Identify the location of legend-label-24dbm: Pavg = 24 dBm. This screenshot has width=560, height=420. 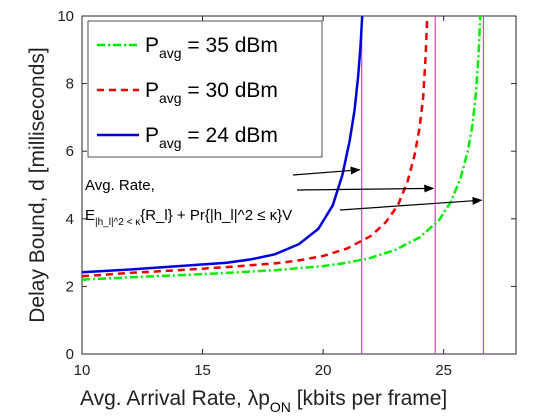
(211, 137).